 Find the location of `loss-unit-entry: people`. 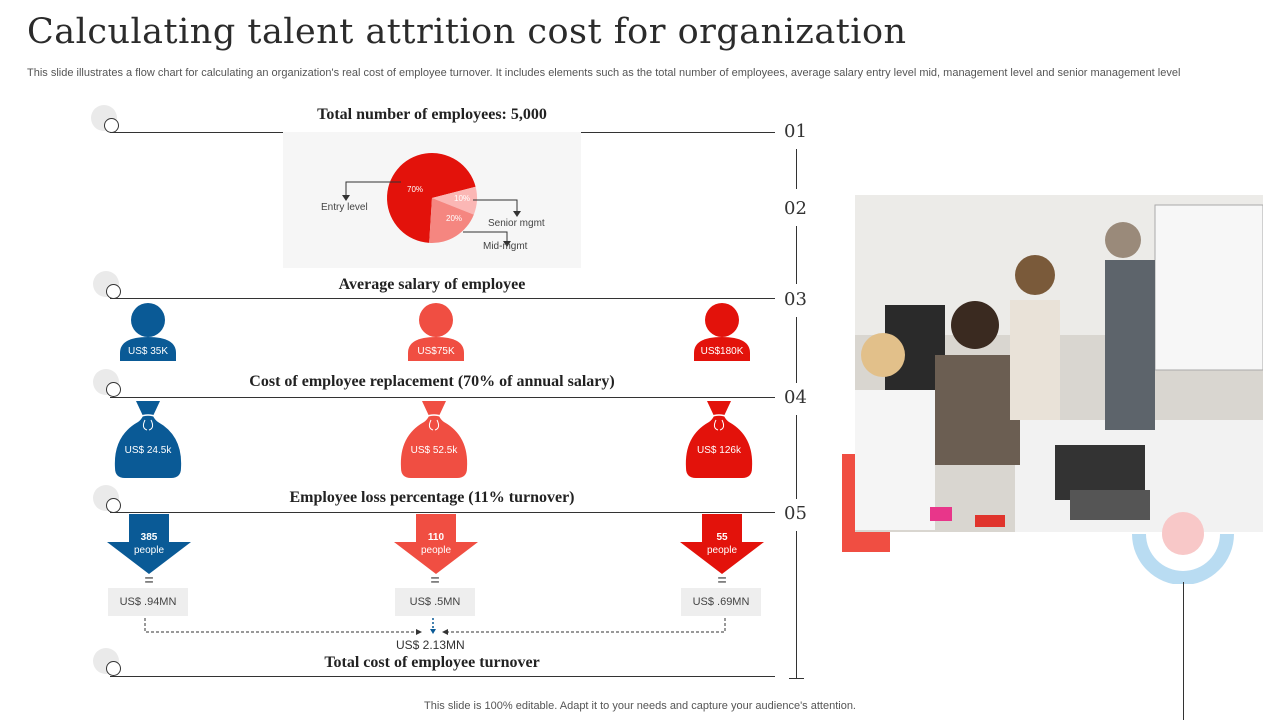

loss-unit-entry: people is located at coordinates (149, 550).